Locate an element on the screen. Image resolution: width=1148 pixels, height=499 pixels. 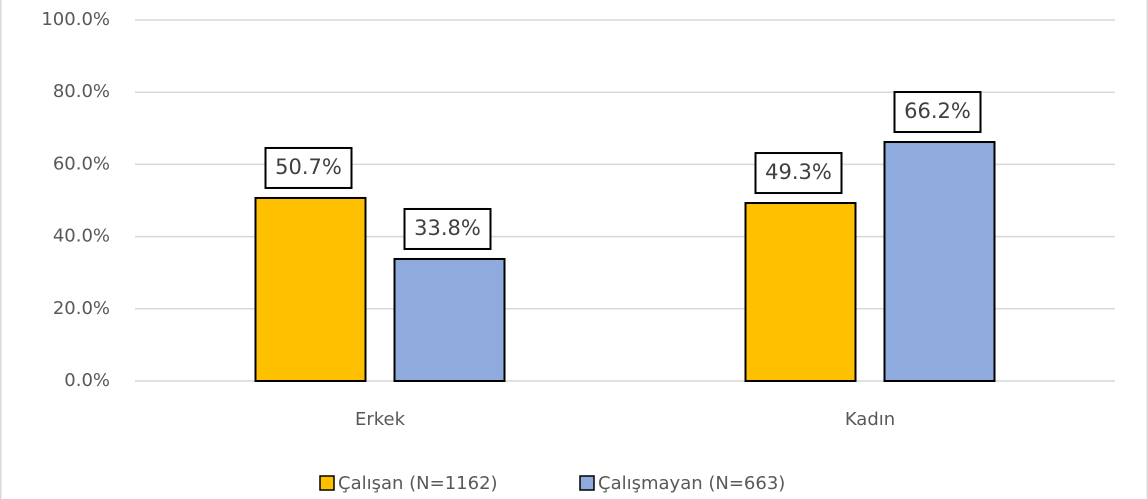
value-label: 33.8% is located at coordinates (447, 228).